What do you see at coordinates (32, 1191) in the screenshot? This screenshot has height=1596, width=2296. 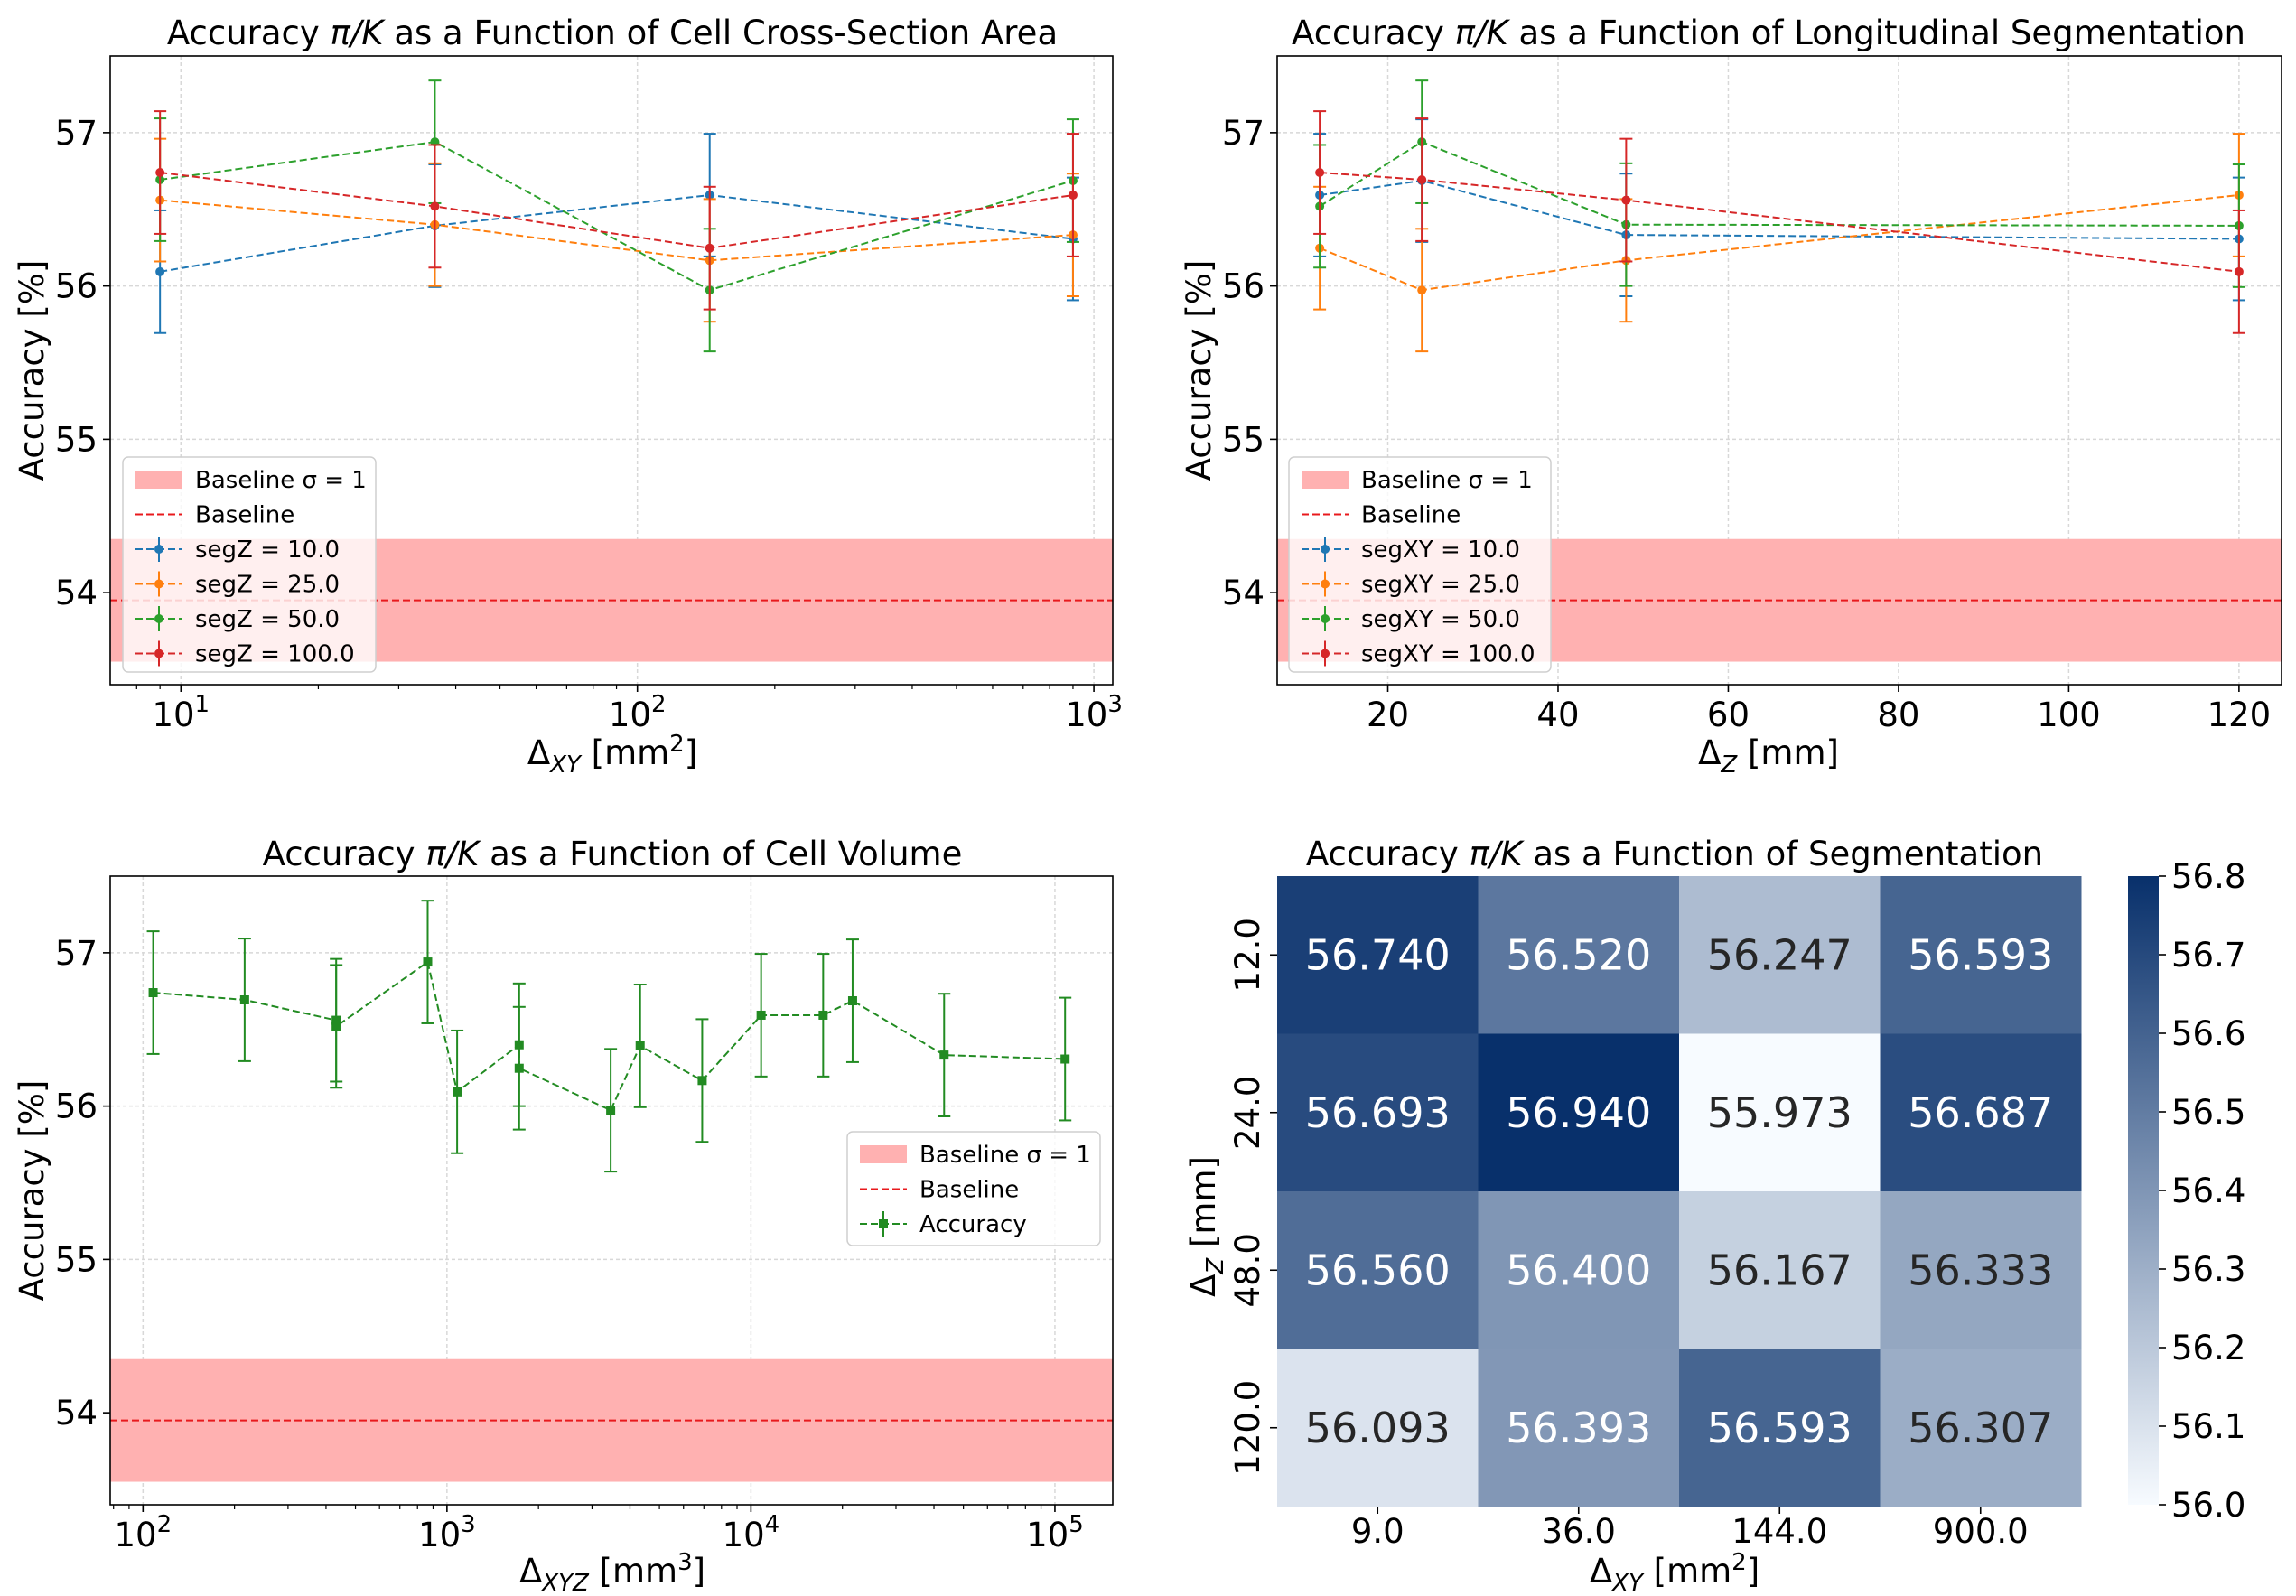 I see `y-axis-label: Accuracy [%]` at bounding box center [32, 1191].